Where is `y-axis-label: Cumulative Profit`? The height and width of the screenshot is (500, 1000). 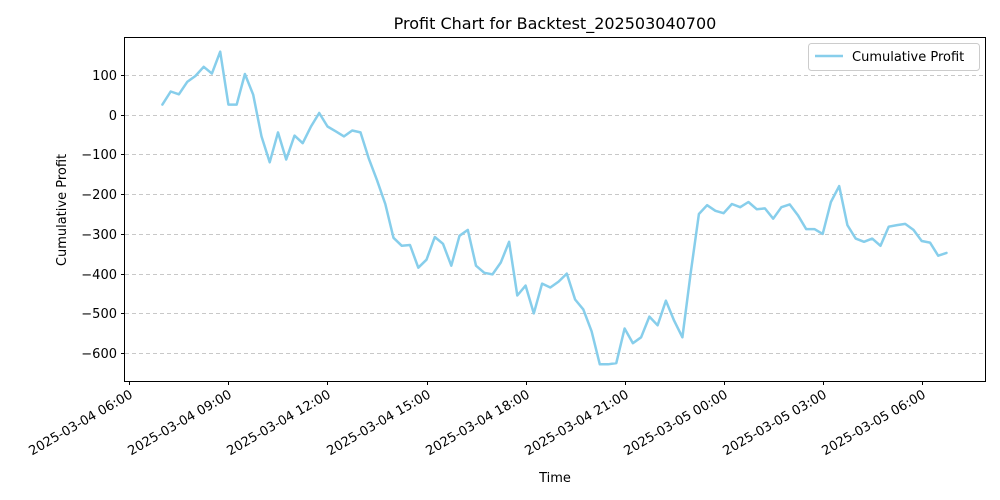 y-axis-label: Cumulative Profit is located at coordinates (62, 210).